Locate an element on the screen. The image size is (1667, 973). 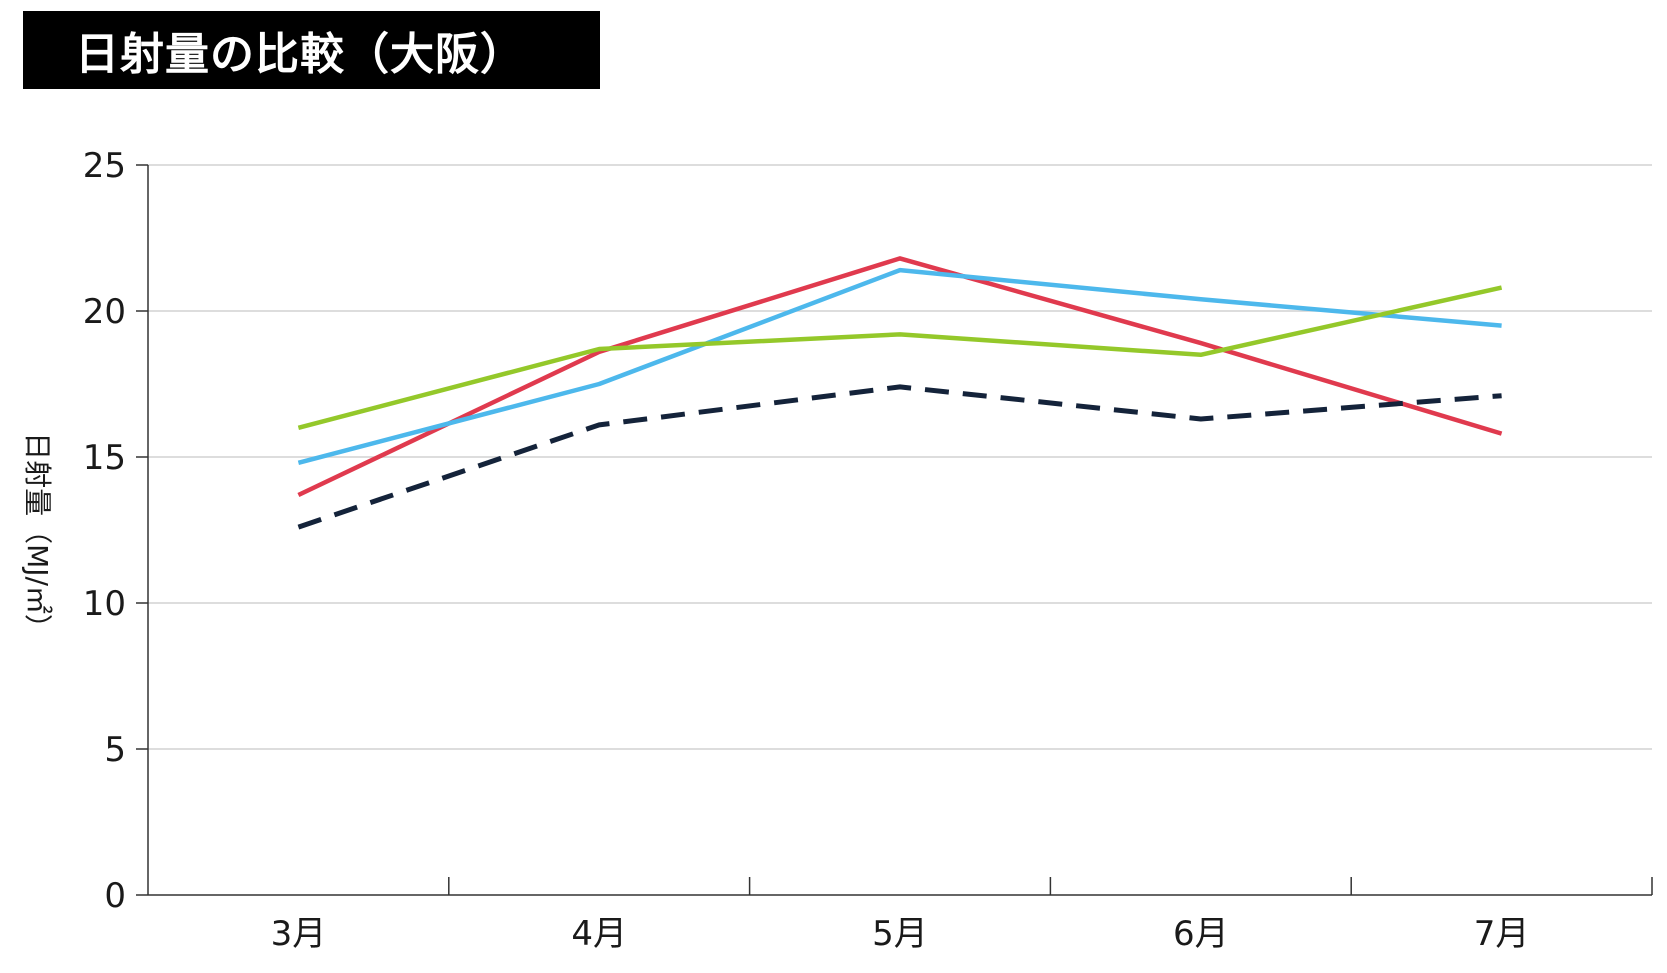
y-tick-label: 25 is located at coordinates (104, 166).